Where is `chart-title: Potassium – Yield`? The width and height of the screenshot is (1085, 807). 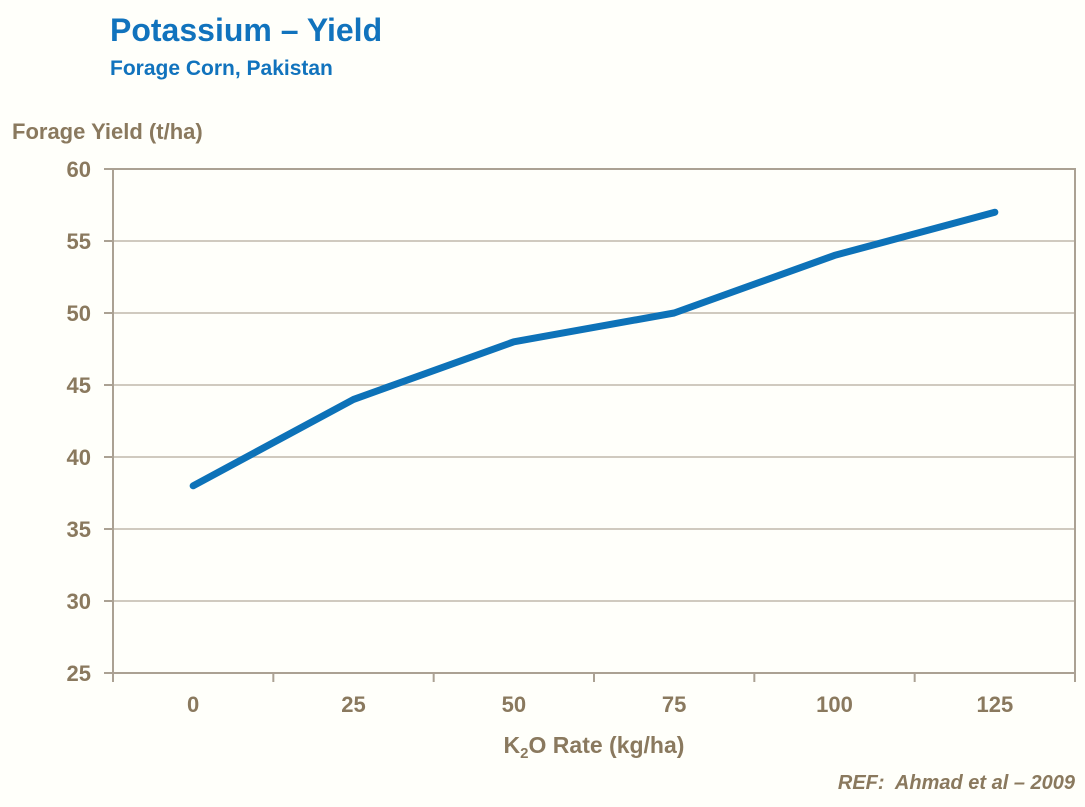
chart-title: Potassium – Yield is located at coordinates (246, 30).